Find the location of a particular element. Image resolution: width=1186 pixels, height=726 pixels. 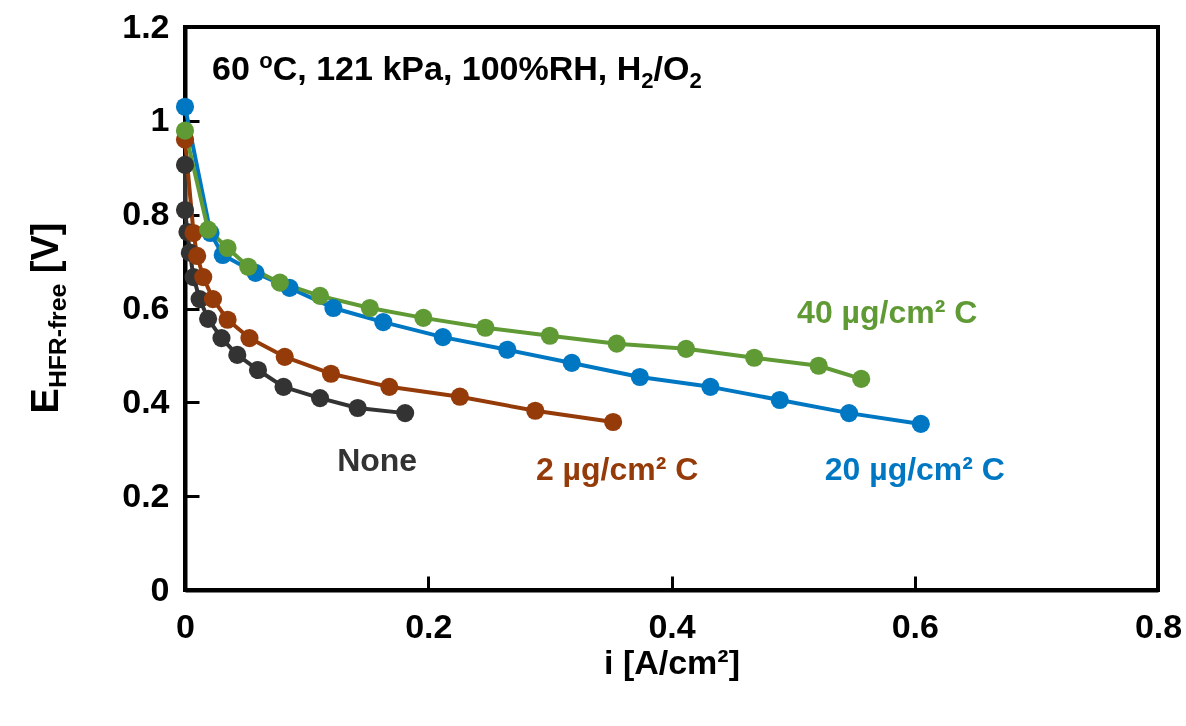

series-label: None is located at coordinates (377, 460).